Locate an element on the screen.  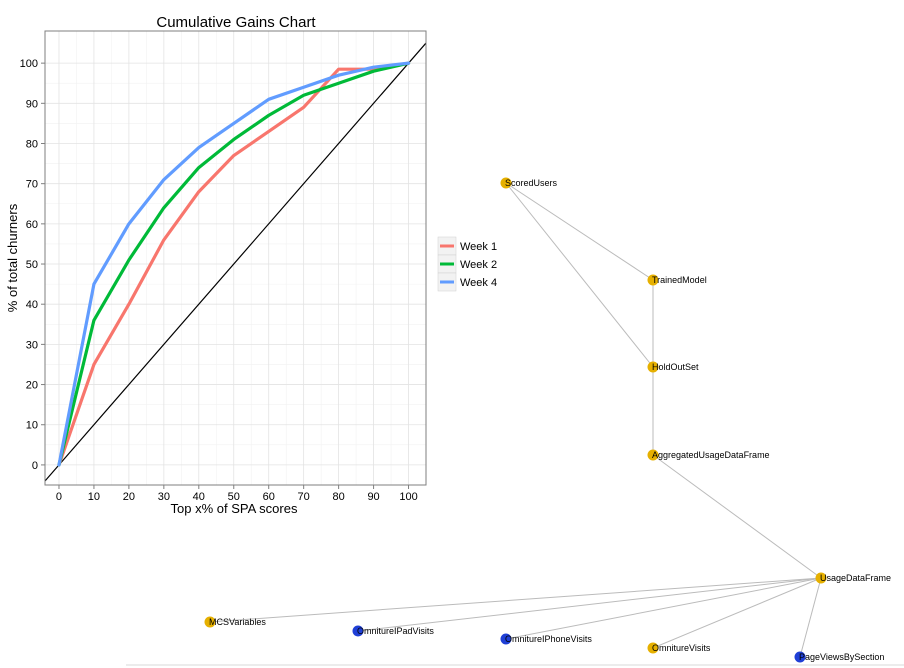
x-tick-label: 60 is located at coordinates (269, 497).